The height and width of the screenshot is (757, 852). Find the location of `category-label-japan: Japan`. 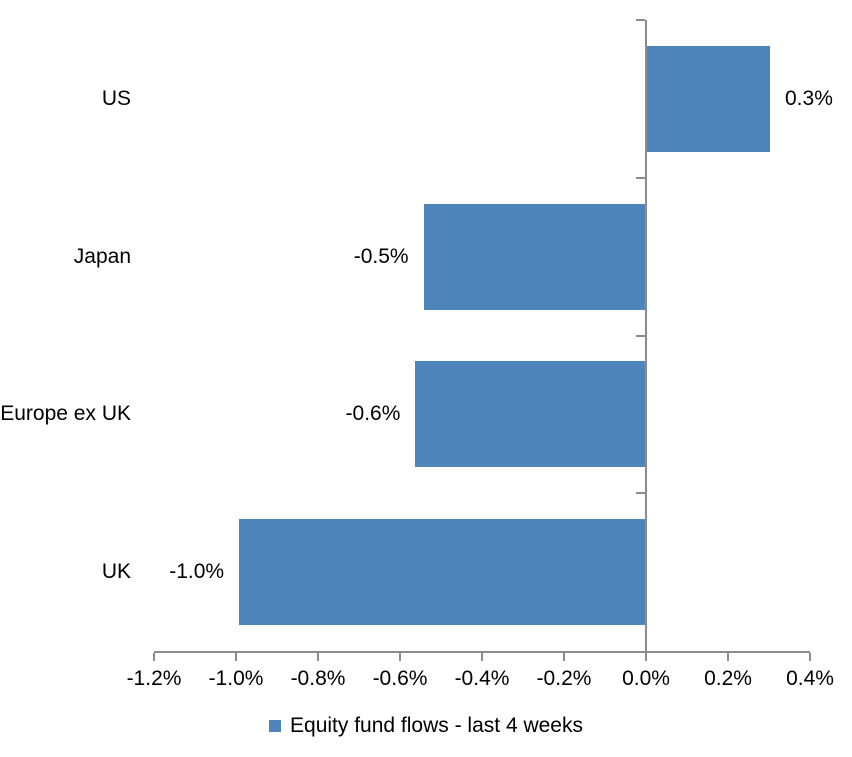

category-label-japan: Japan is located at coordinates (102, 256).